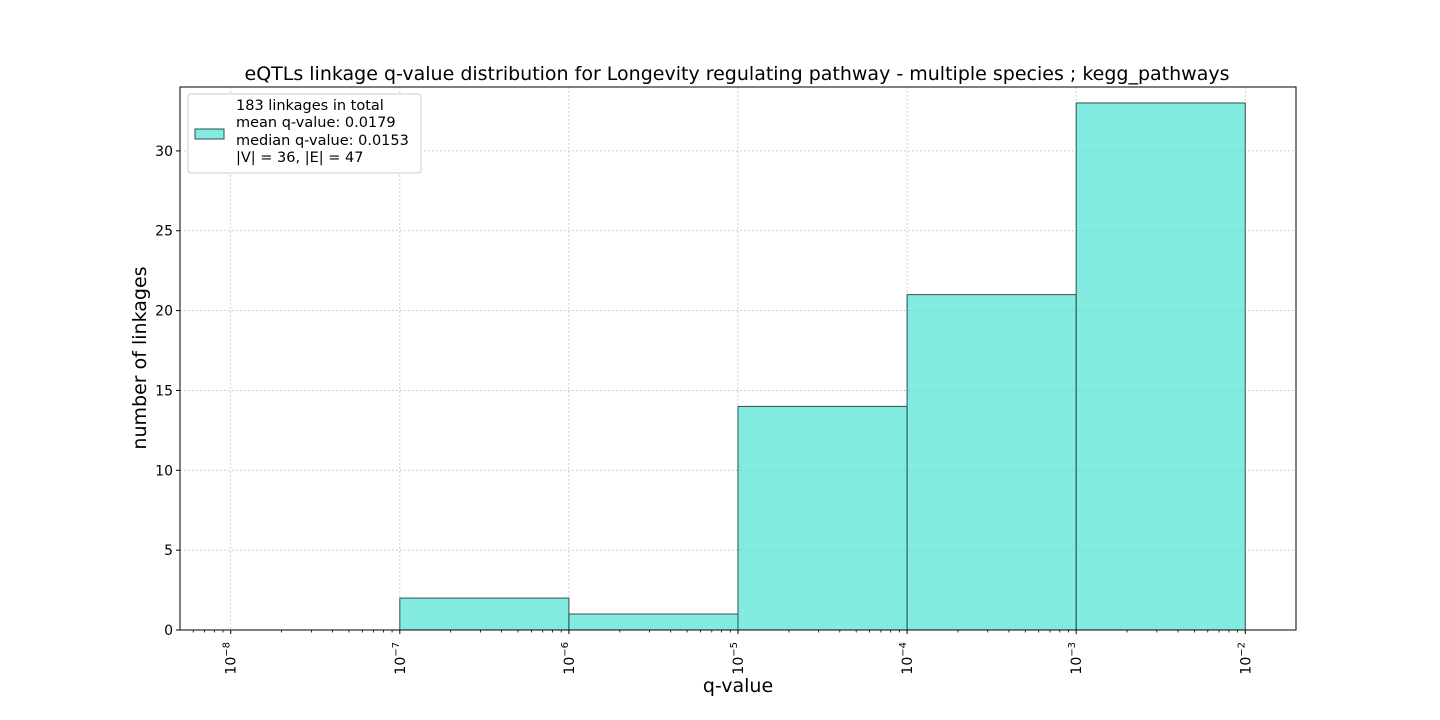  Describe the element at coordinates (316, 123) in the screenshot. I see `legend-line-mean: mean q-value: 0.0179` at that location.